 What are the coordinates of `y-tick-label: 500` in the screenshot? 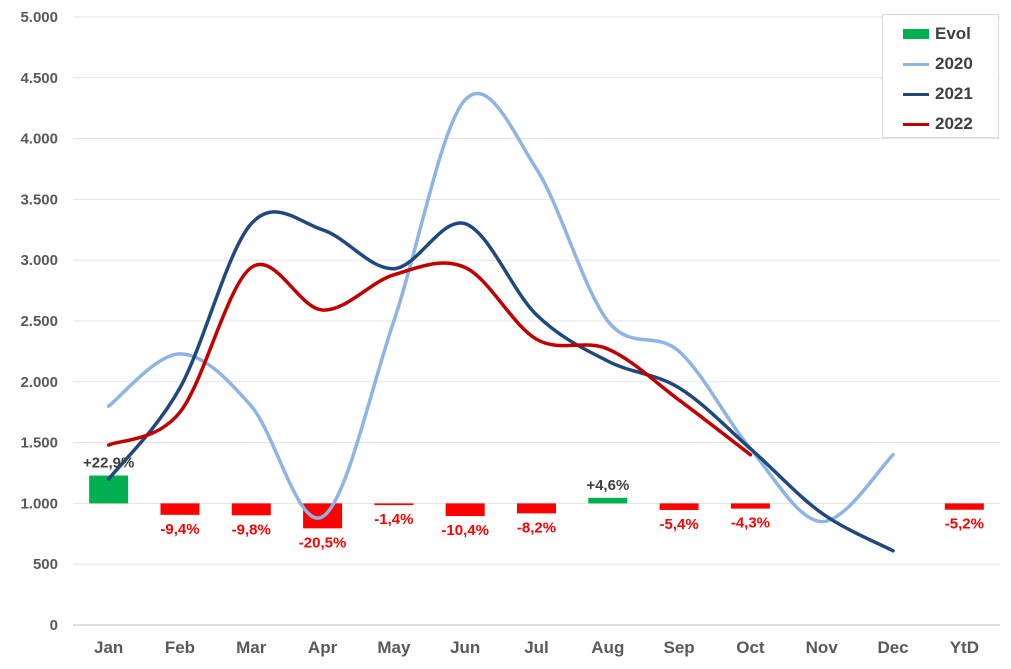 It's located at (45, 564).